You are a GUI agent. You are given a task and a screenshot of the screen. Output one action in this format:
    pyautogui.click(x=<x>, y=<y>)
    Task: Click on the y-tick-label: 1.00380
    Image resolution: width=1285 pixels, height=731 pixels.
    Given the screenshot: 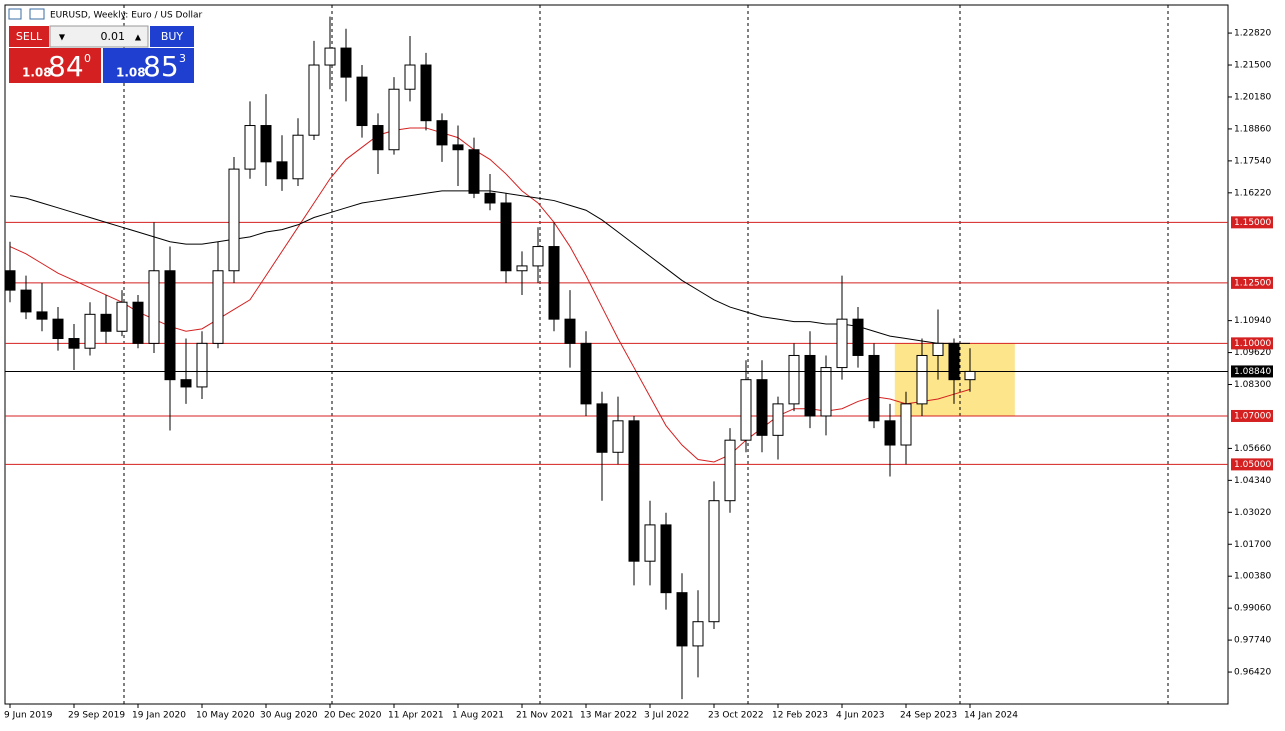 What is the action you would take?
    pyautogui.click(x=1252, y=577)
    